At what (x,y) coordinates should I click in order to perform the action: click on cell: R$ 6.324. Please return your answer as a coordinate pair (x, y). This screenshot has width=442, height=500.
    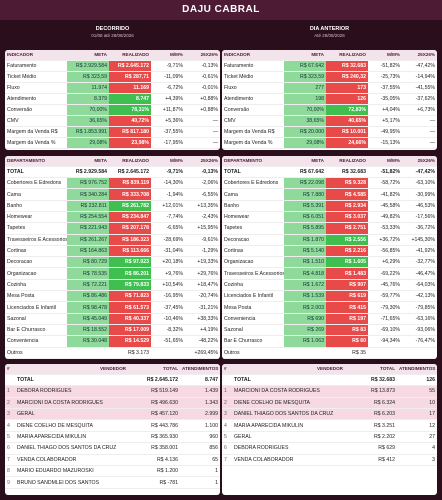
    Looking at the image, I should click on (371, 403).